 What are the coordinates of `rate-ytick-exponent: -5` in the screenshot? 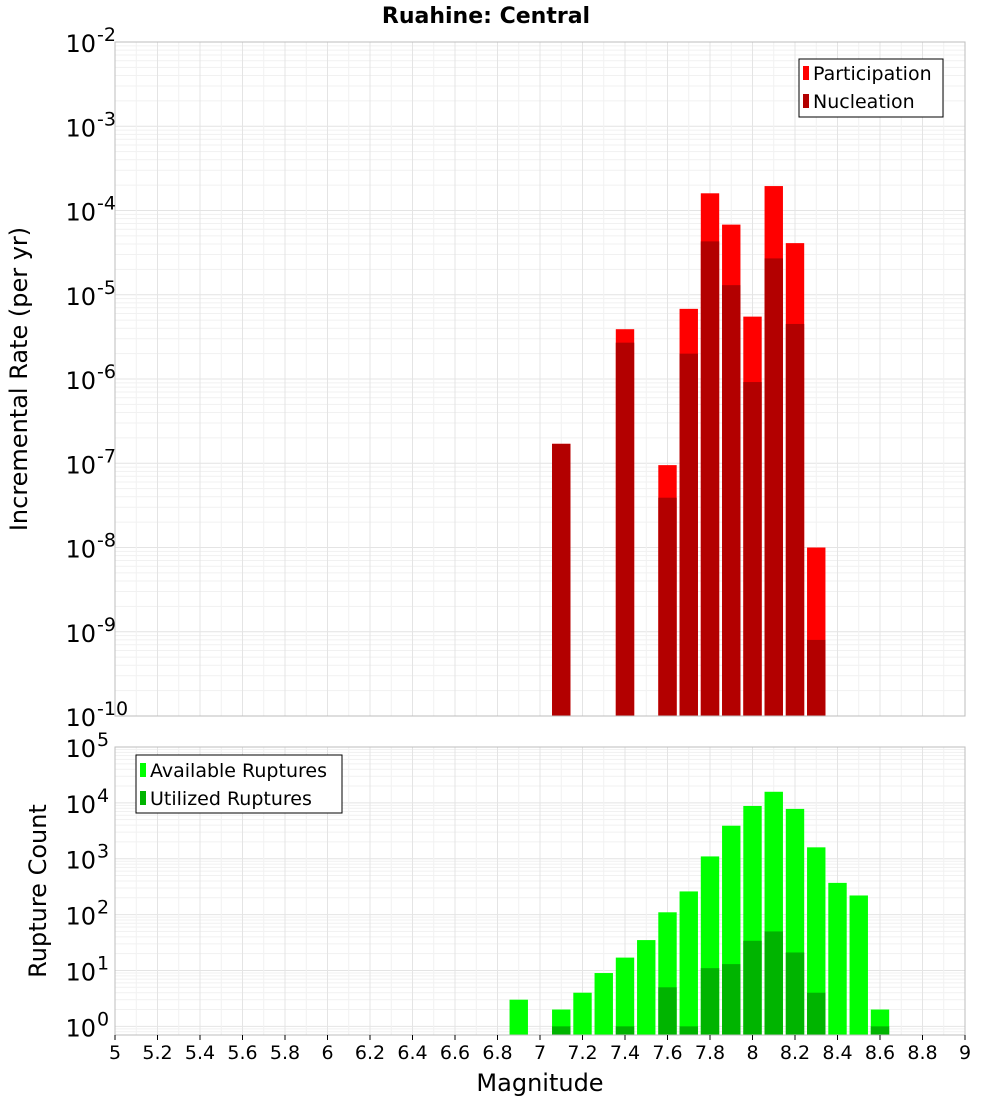 It's located at (106, 288).